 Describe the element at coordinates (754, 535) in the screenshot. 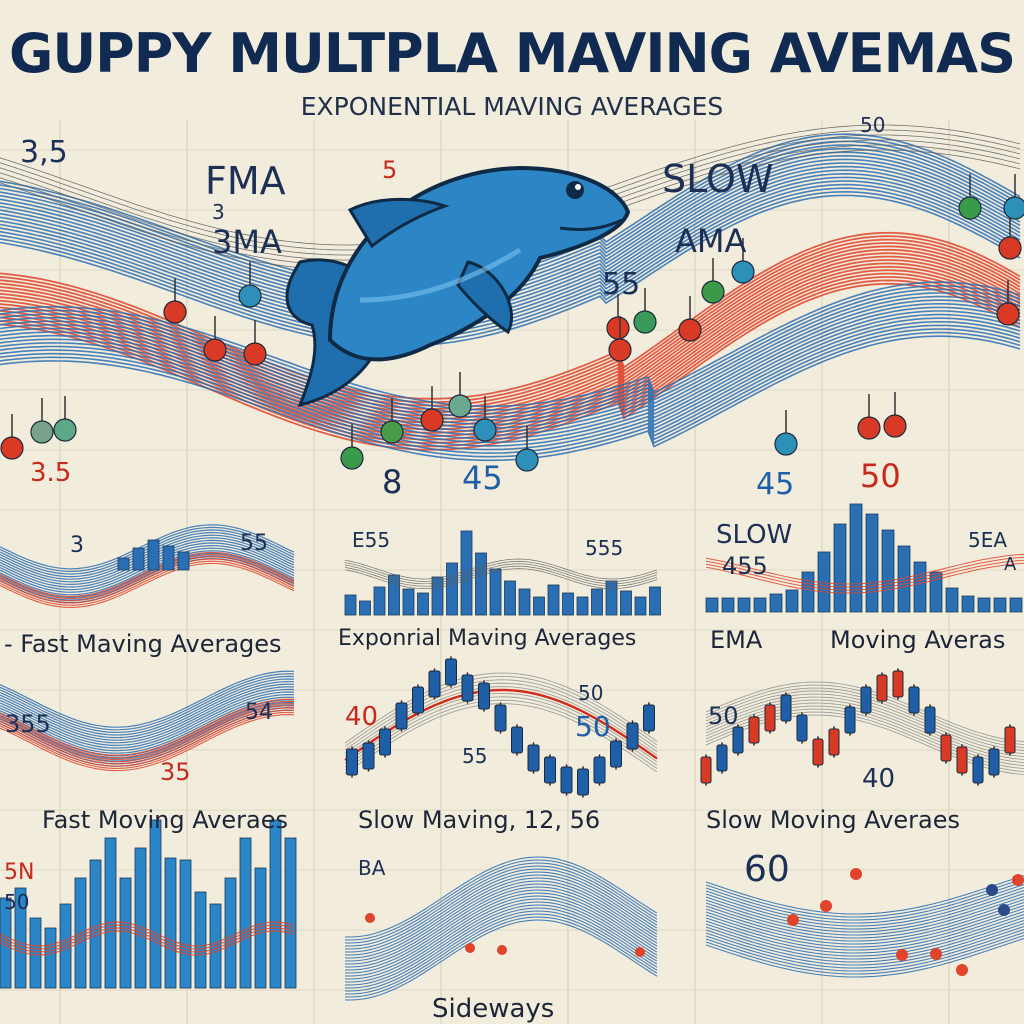

I see `panel-r1p3-label-a: SLOW` at that location.